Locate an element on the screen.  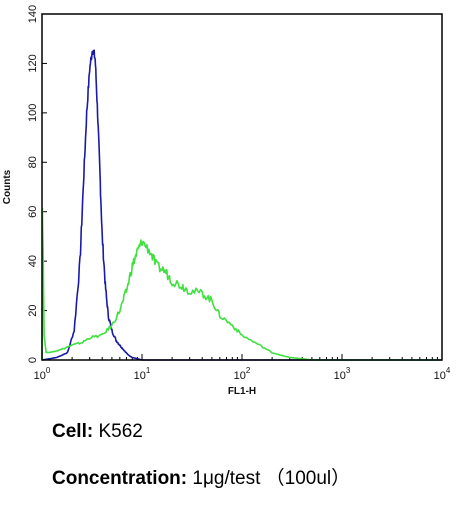
concentration-info: Concentration: 1μg/test （100ul） is located at coordinates (201, 476).